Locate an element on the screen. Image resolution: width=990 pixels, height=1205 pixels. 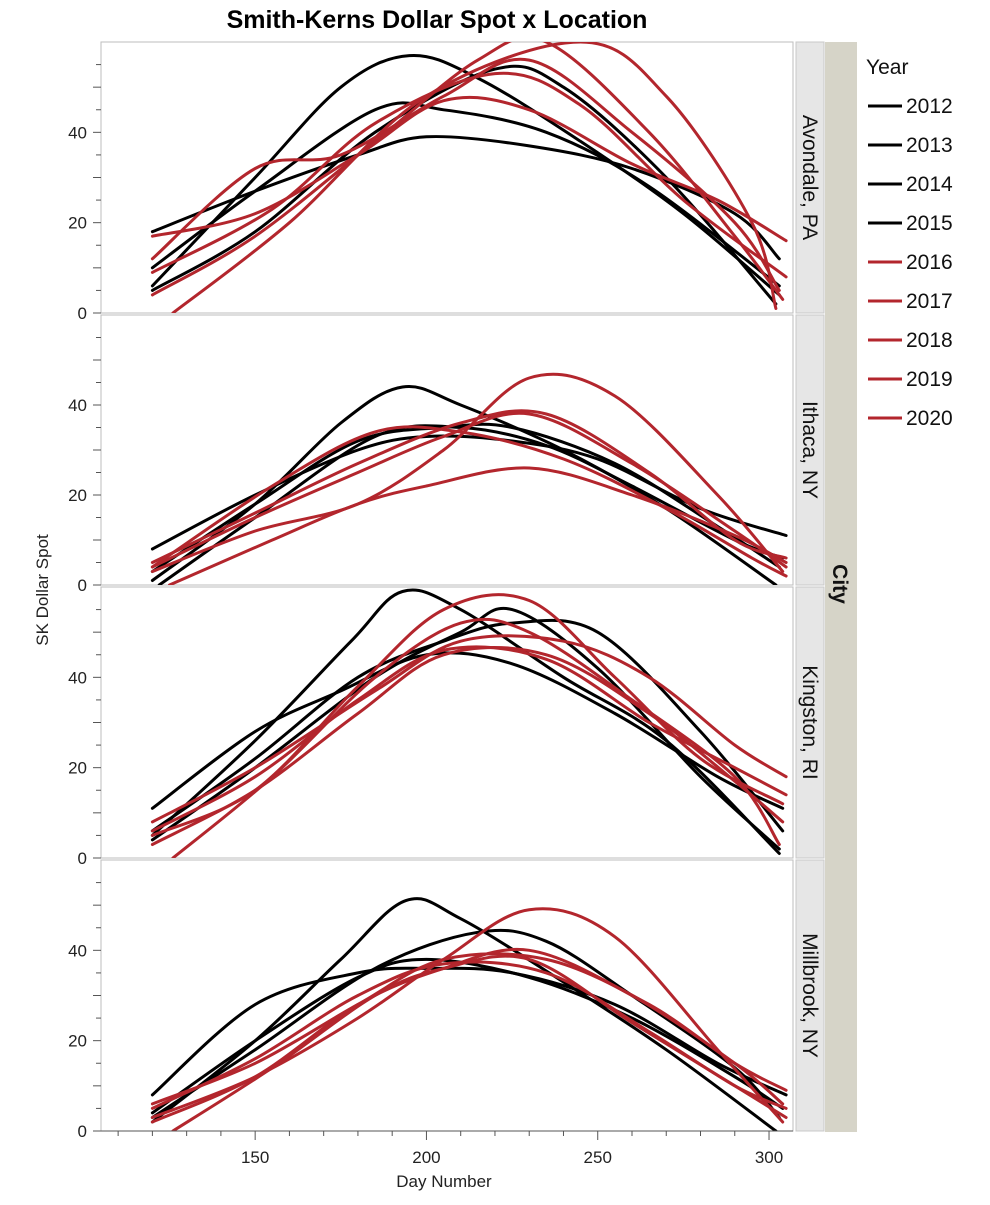
legend-label-2014: 2014 is located at coordinates (929, 184).